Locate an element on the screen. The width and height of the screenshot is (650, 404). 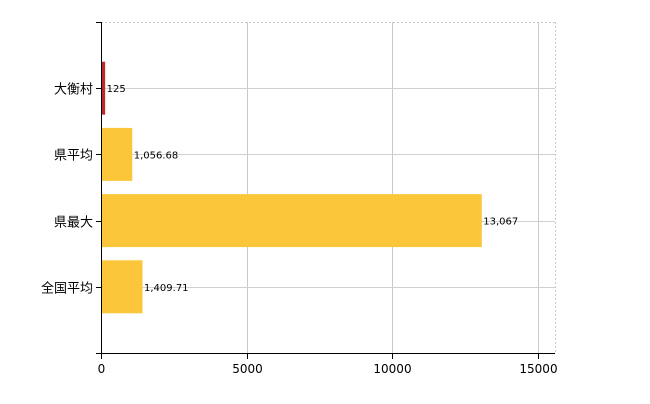
y-axis-category-label: 全国平均 is located at coordinates (67, 289).